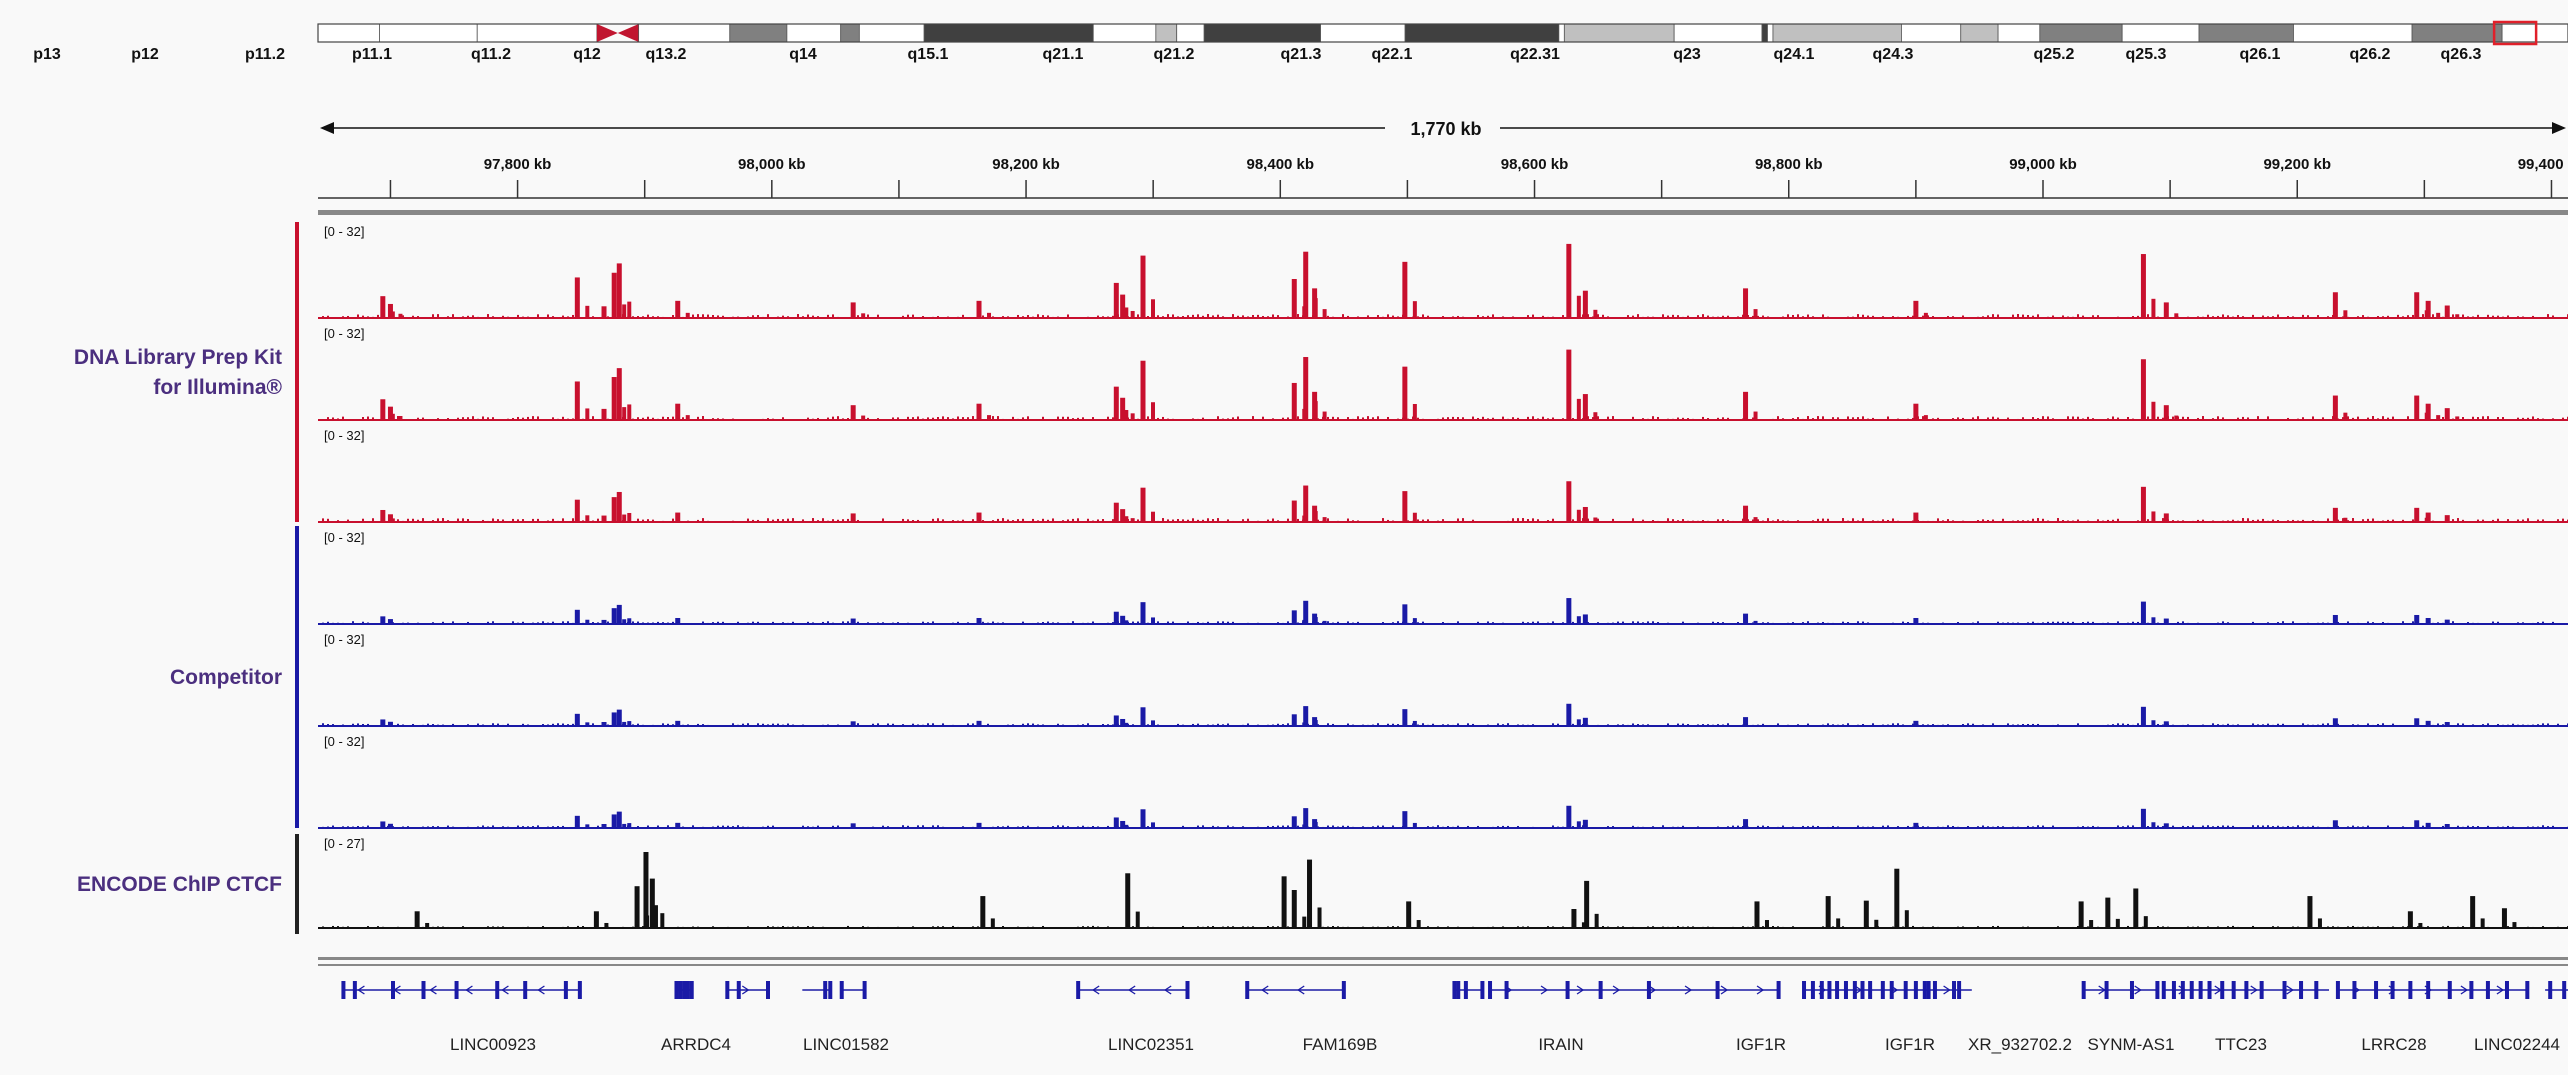  Describe the element at coordinates (1151, 1044) in the screenshot. I see `gene-label: LINC02351` at that location.